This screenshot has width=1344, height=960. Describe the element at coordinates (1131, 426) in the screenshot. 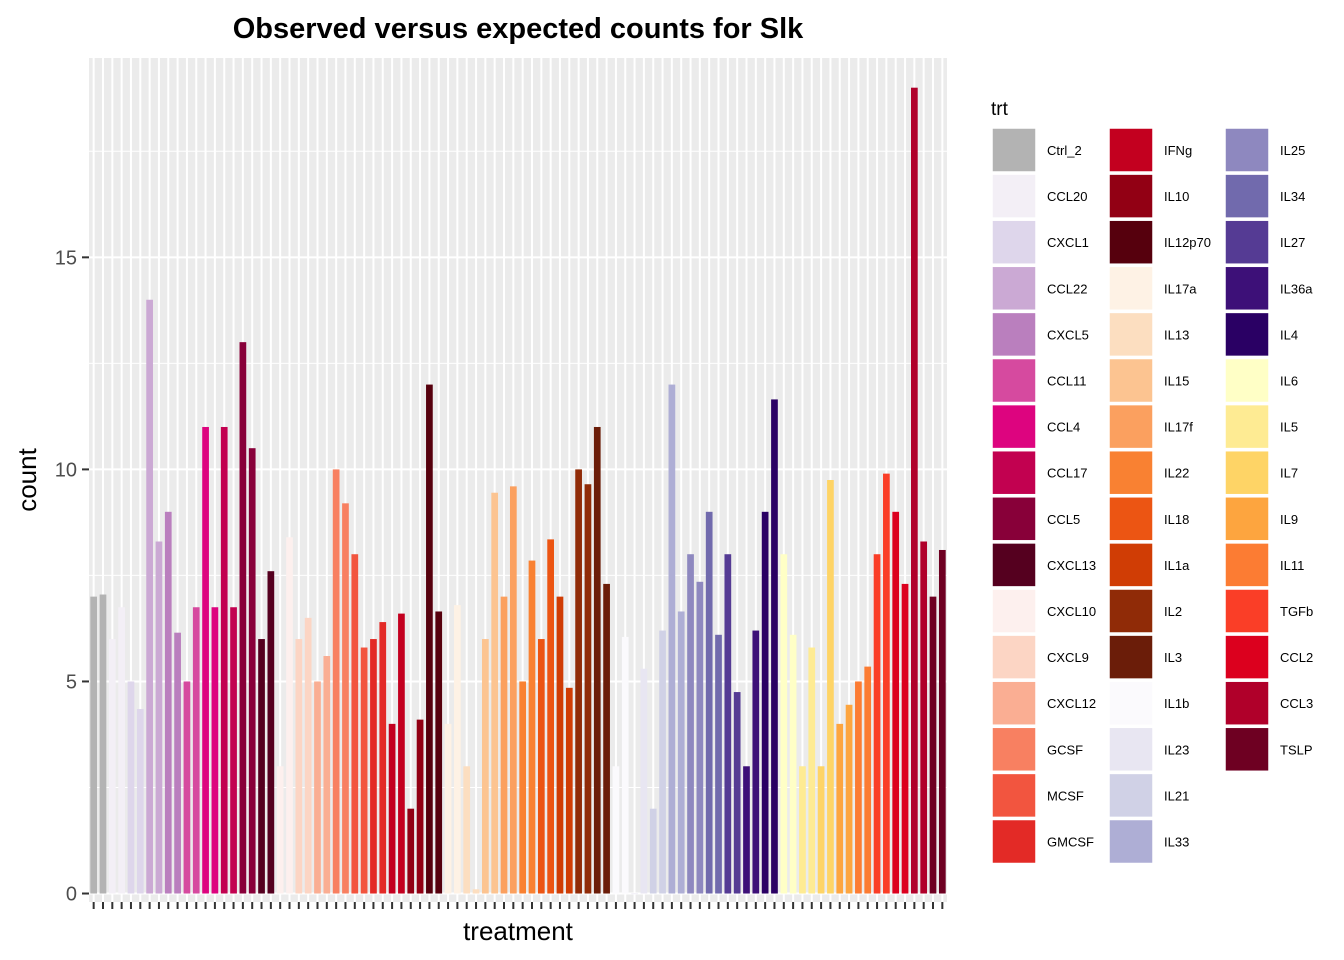

I see `legend-key-il17f` at that location.